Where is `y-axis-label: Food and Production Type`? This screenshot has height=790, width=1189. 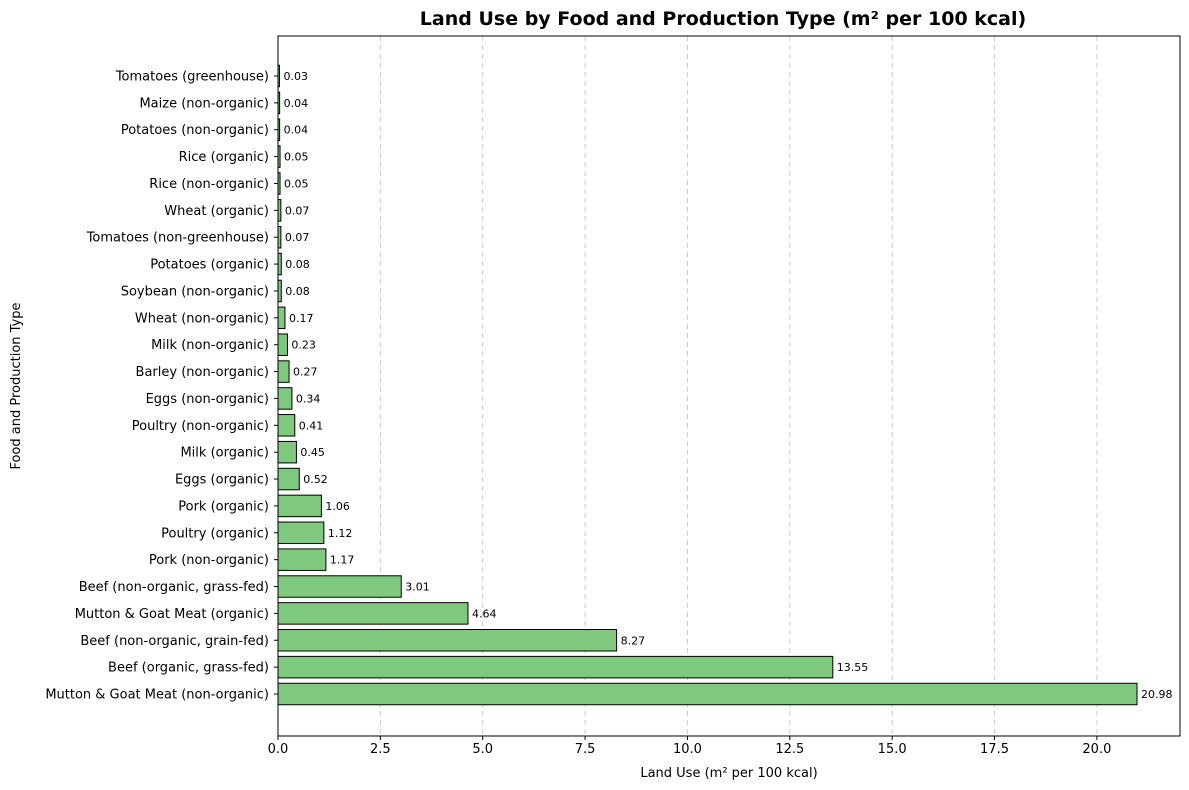
y-axis-label: Food and Production Type is located at coordinates (16, 385).